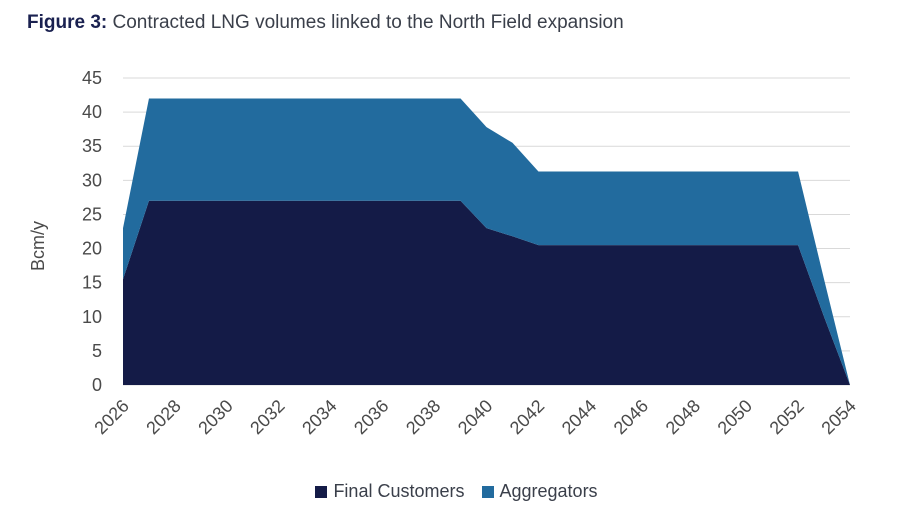 Image resolution: width=913 pixels, height=523 pixels. Describe the element at coordinates (683, 417) in the screenshot. I see `x-tick-label-2048: 2048` at that location.